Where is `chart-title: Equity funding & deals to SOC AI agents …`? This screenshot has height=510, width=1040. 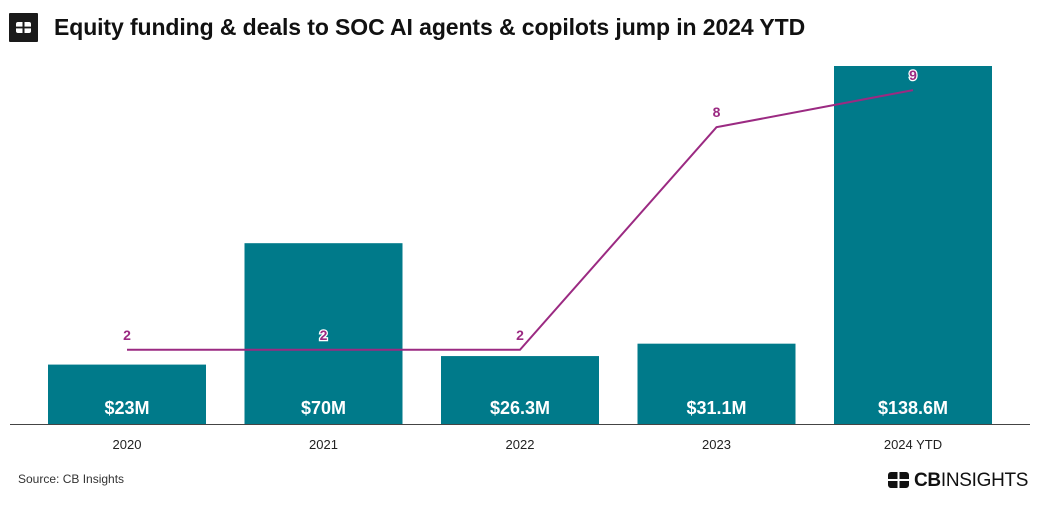
chart-title: Equity funding & deals to SOC AI agents … is located at coordinates (430, 27).